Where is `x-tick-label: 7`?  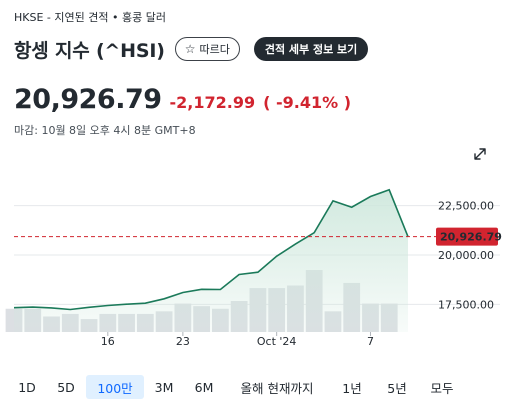 x-tick-label: 7 is located at coordinates (370, 341).